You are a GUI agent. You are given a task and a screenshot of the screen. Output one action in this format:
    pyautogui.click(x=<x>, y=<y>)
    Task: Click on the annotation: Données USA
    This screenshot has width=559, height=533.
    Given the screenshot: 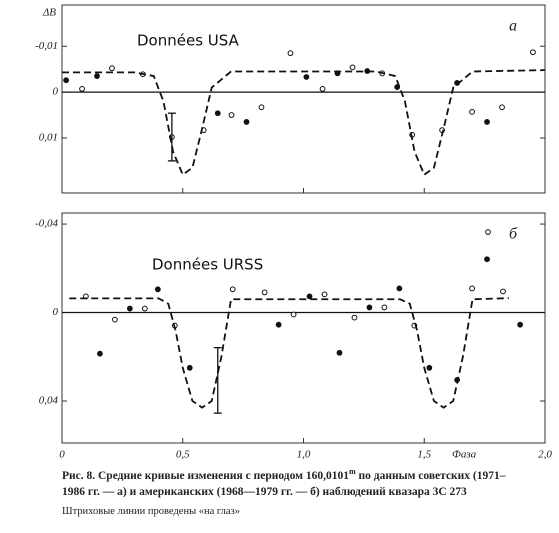 What is the action you would take?
    pyautogui.click(x=188, y=41)
    